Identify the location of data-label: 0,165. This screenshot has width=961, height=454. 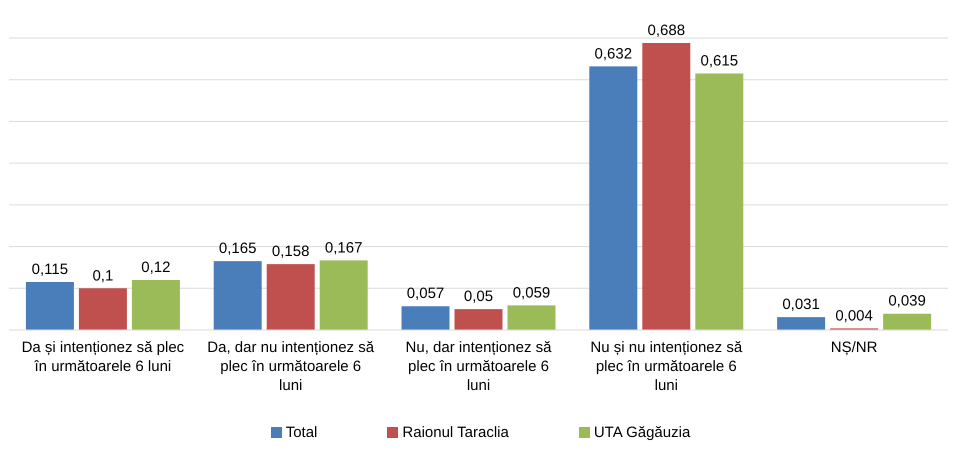
(237, 249).